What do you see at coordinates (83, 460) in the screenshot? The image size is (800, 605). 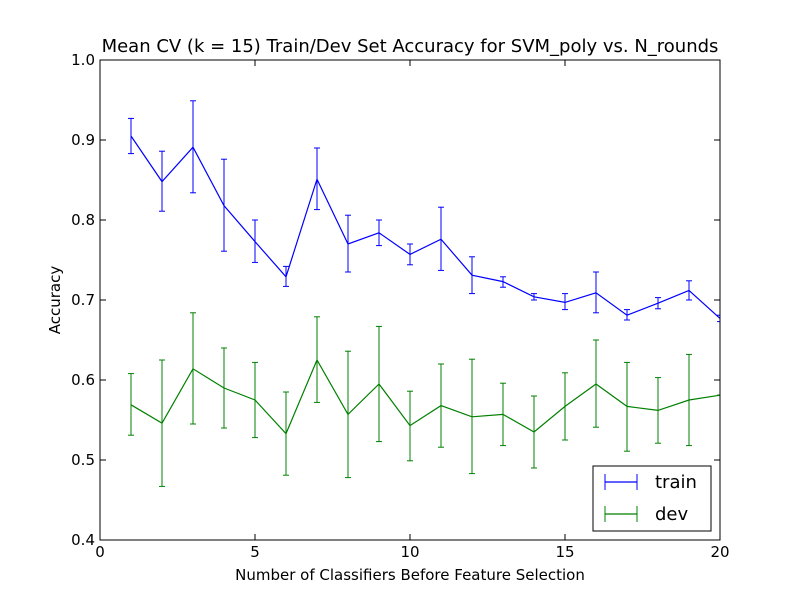 I see `y-tick-label: 0.5` at bounding box center [83, 460].